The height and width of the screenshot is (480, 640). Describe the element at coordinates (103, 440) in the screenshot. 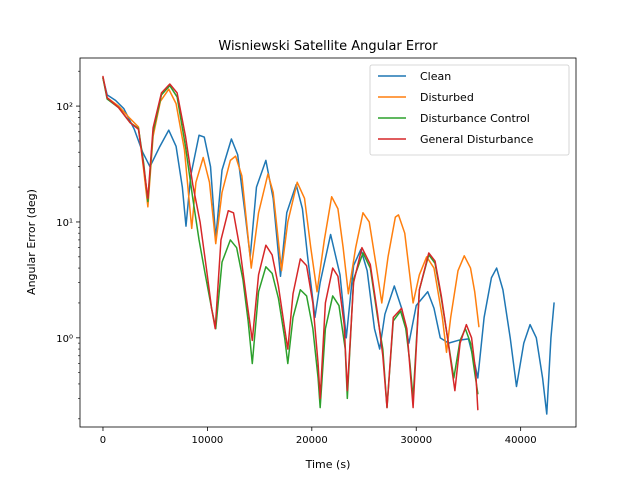

I see `x-tick-label: 0` at that location.